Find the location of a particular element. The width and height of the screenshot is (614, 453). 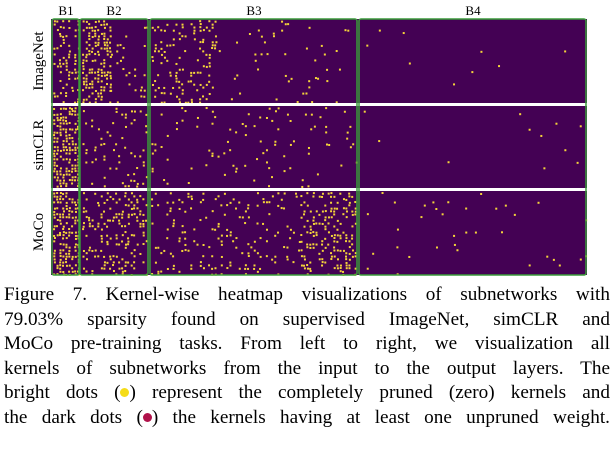

block-border-b1 is located at coordinates (65, 147).